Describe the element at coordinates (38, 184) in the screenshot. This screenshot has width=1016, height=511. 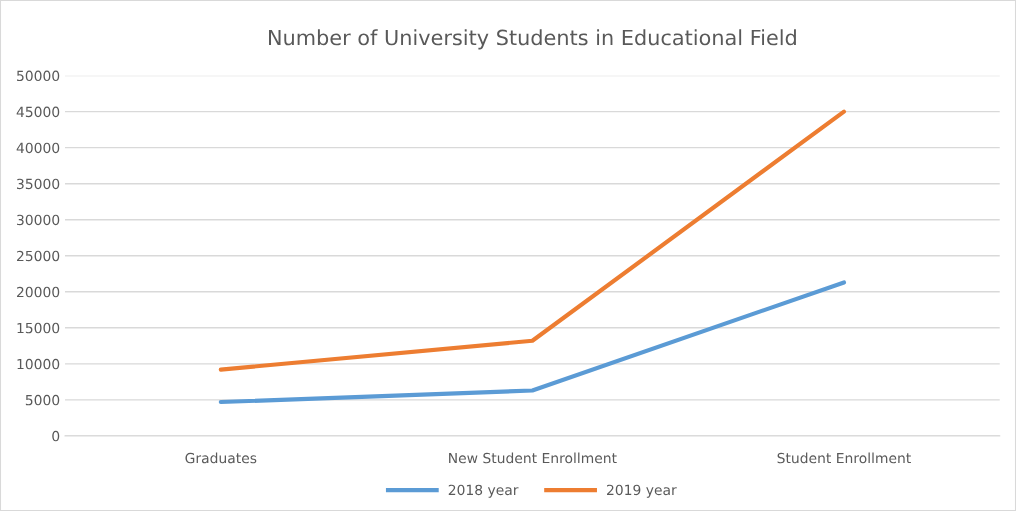
I see `y-tick-label: 35000` at that location.